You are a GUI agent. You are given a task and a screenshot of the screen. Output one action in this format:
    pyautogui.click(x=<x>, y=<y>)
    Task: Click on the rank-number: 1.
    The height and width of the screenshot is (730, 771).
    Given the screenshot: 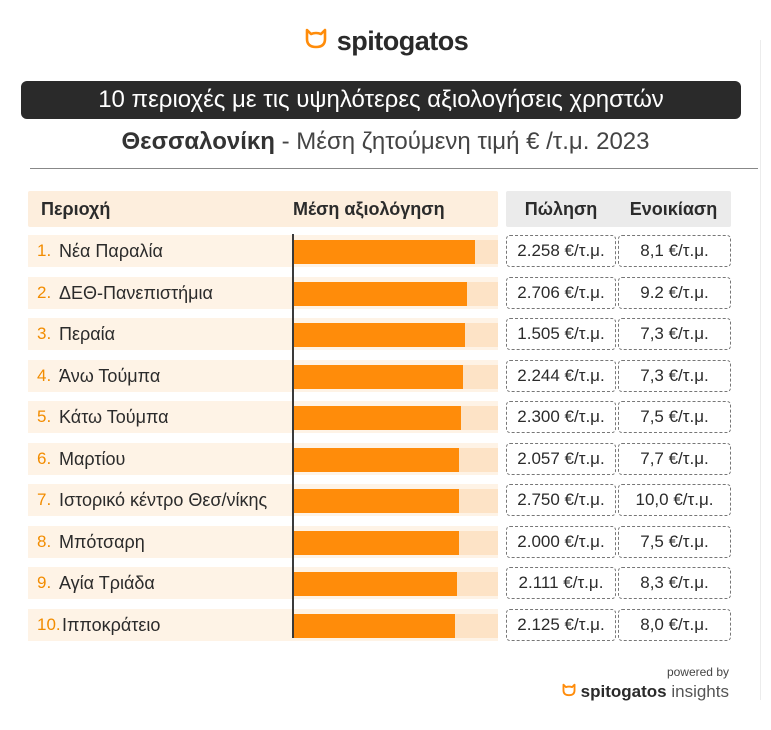 What is the action you would take?
    pyautogui.click(x=44, y=250)
    